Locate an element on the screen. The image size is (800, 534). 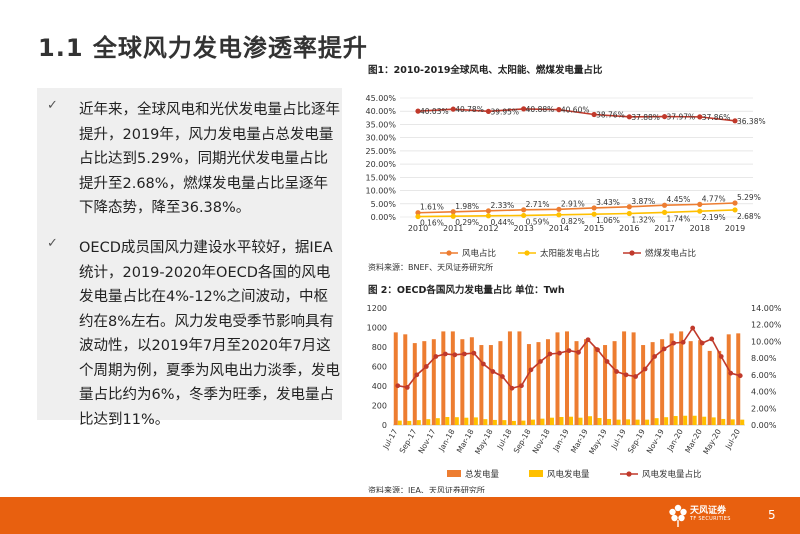
footer-gap is located at coordinates (400, 495).